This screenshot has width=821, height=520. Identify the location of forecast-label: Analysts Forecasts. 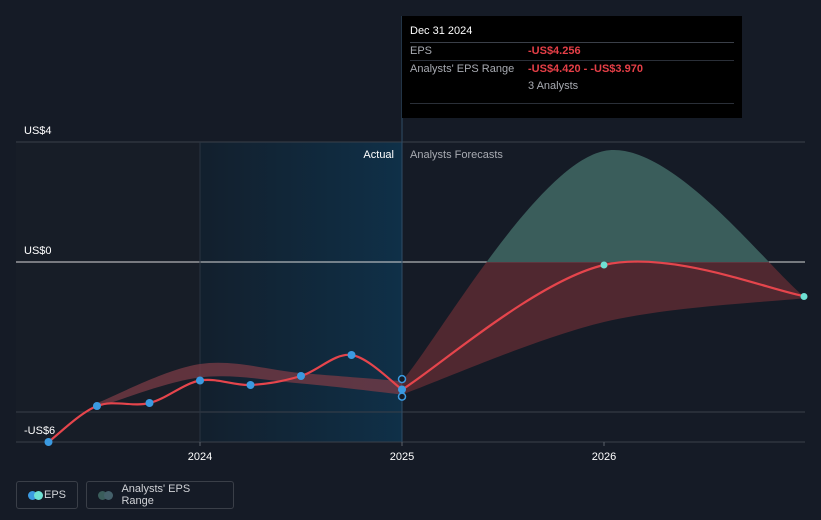
(456, 155).